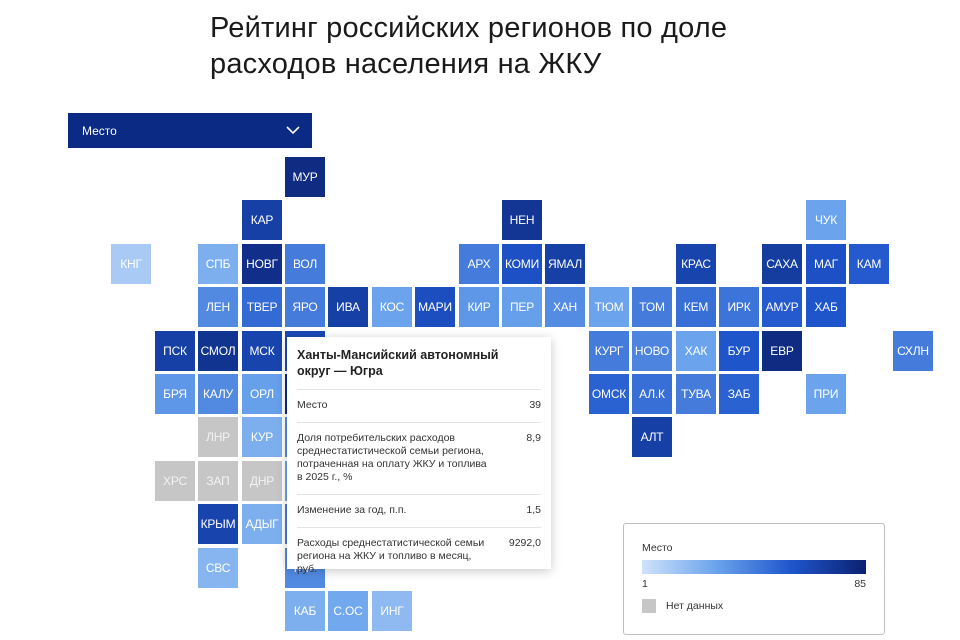 The height and width of the screenshot is (640, 960). Describe the element at coordinates (535, 405) in the screenshot. I see `tooltip-value: 39` at that location.